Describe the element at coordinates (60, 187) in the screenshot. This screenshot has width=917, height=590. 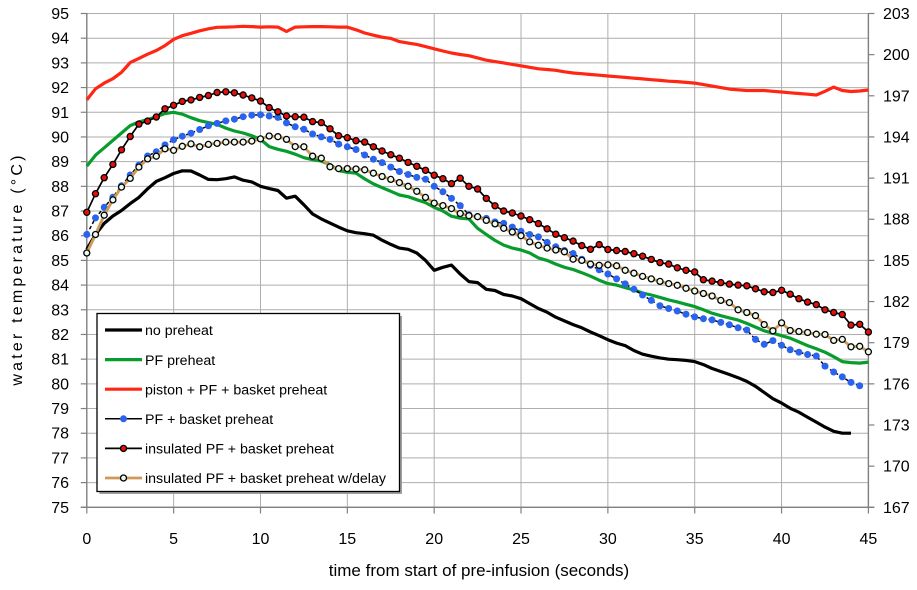
I see `svg-text: 88` at that location.